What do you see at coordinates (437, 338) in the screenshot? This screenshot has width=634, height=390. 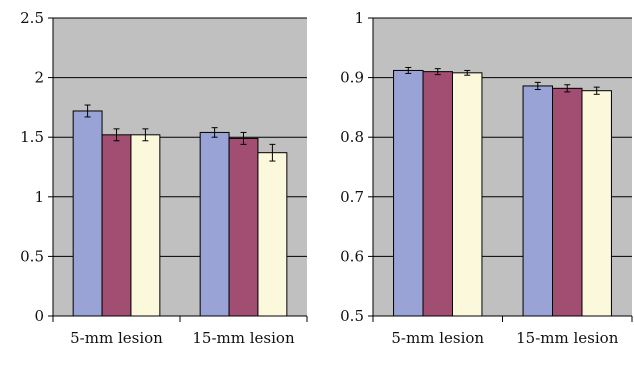 I see `category-label-1-0: 5-mm lesion` at bounding box center [437, 338].